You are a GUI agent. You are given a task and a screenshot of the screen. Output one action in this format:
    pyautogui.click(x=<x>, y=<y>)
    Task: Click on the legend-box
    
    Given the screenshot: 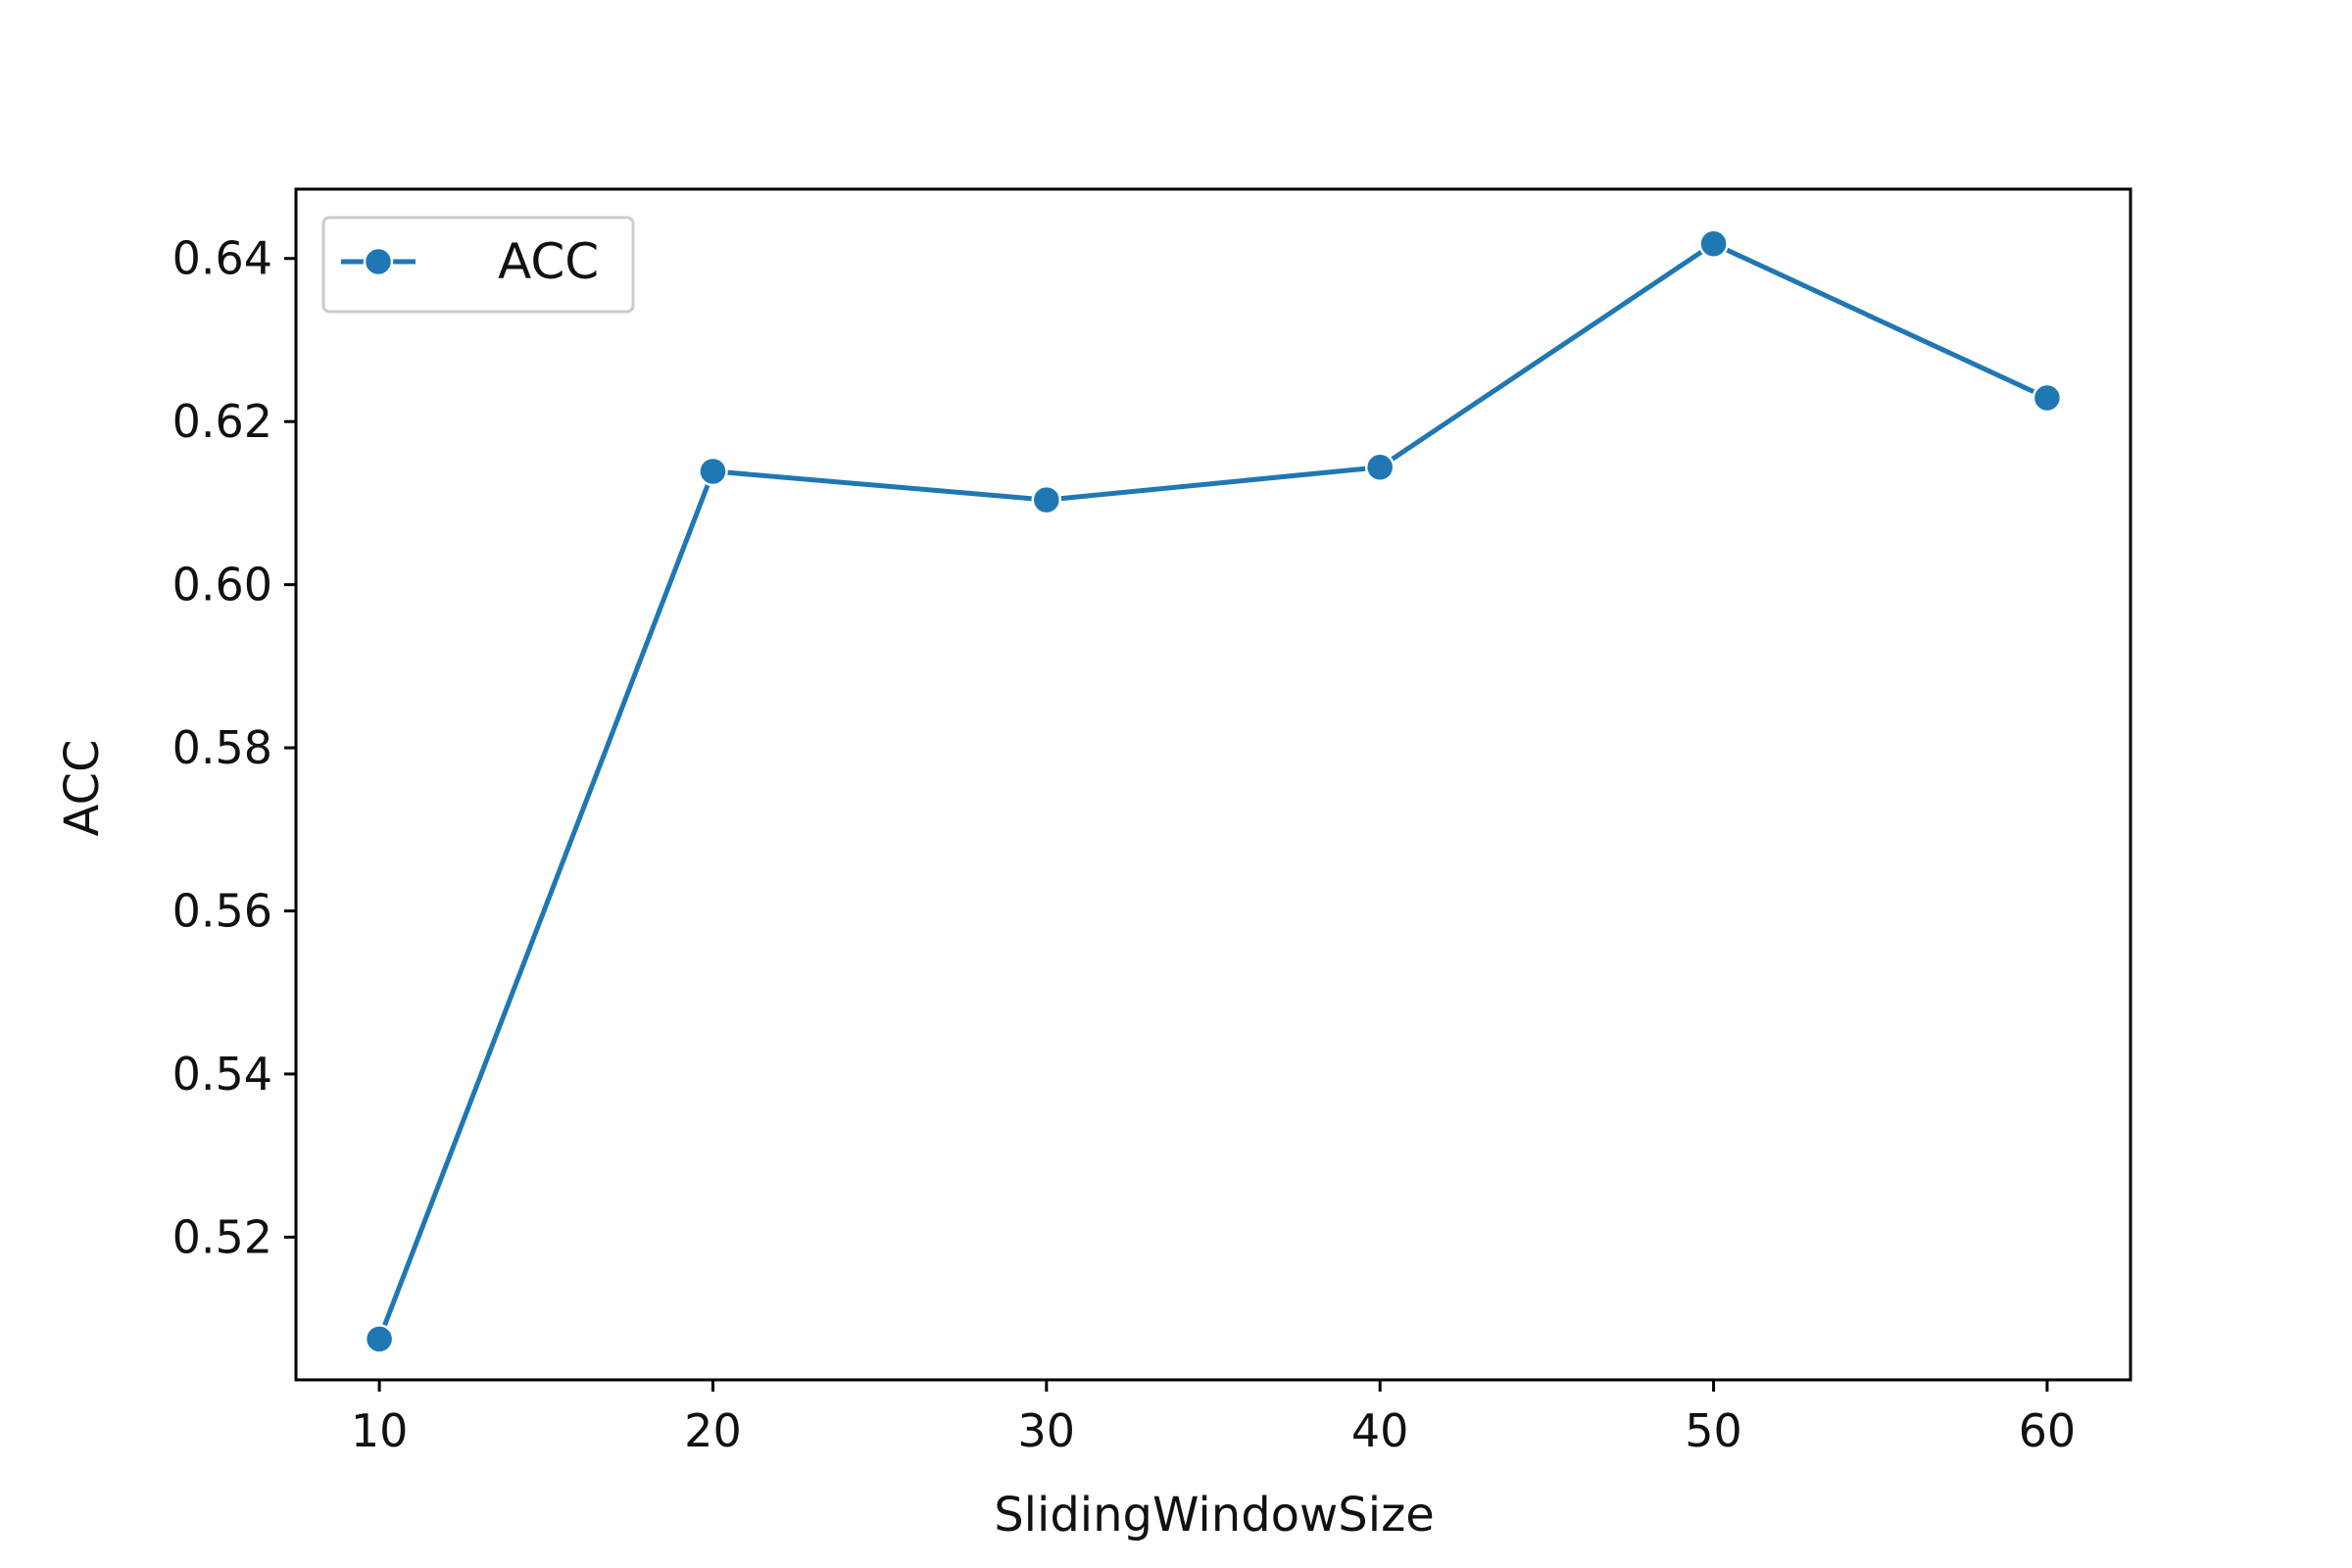 What is the action you would take?
    pyautogui.click(x=478, y=265)
    